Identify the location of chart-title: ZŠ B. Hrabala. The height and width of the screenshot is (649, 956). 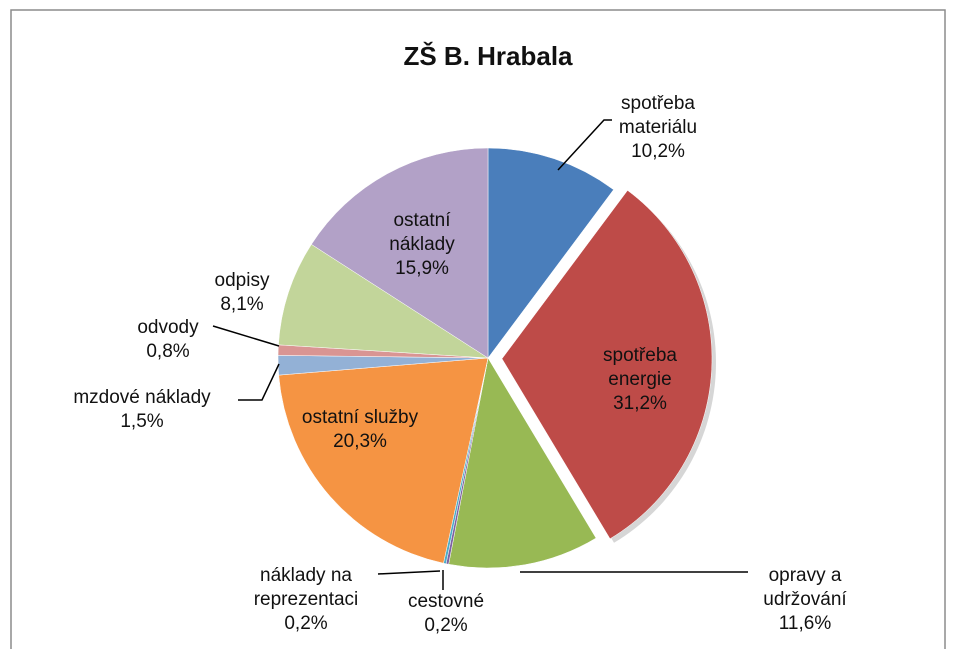
(488, 56).